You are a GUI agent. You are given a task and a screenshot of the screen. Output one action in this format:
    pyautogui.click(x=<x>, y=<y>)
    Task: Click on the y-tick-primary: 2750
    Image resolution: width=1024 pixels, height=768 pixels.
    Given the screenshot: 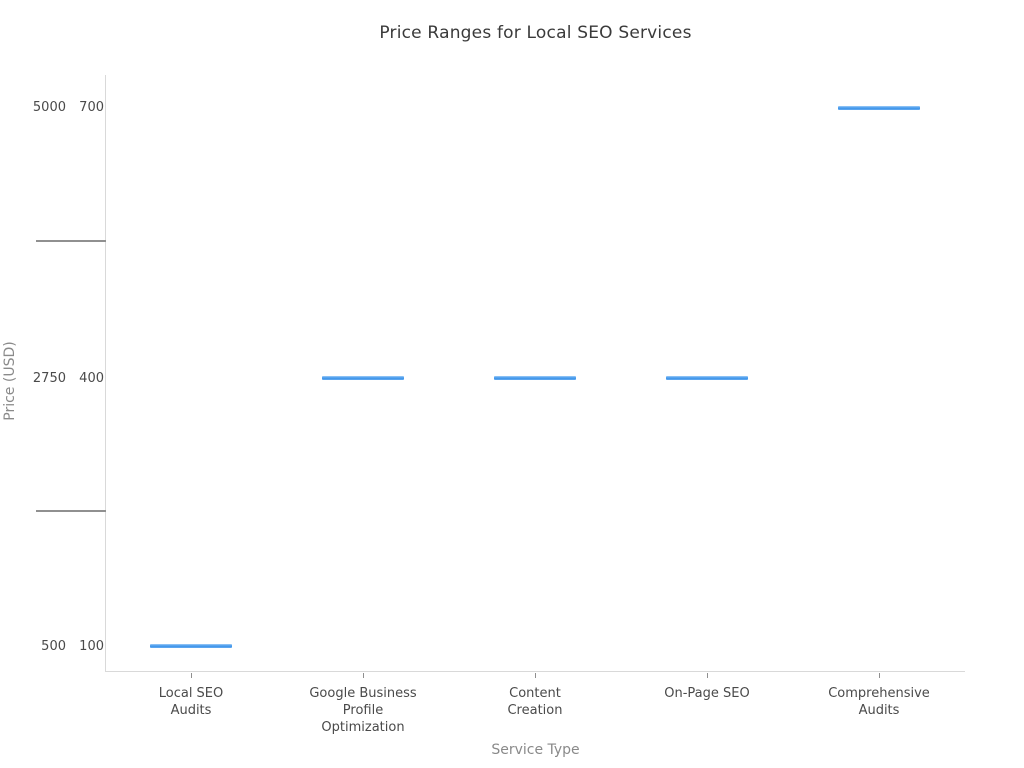 What is the action you would take?
    pyautogui.click(x=49, y=378)
    